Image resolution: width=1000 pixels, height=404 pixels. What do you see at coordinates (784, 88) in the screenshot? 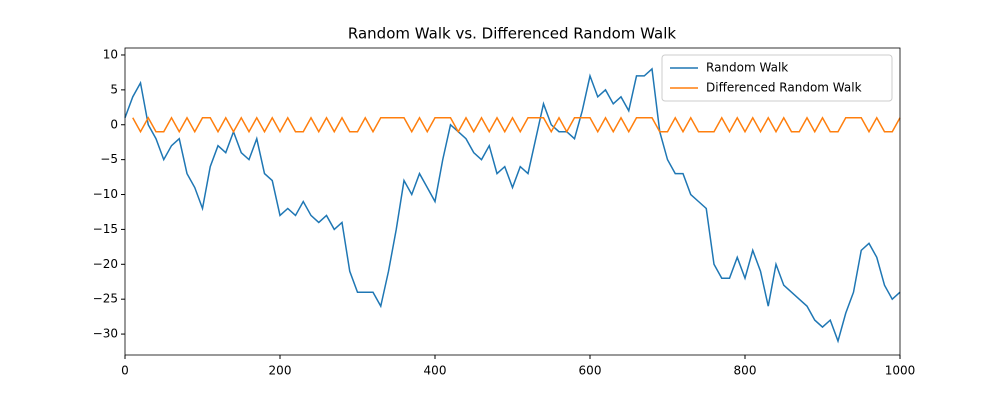
I see `legend-label: Differenced Random Walk` at bounding box center [784, 88].